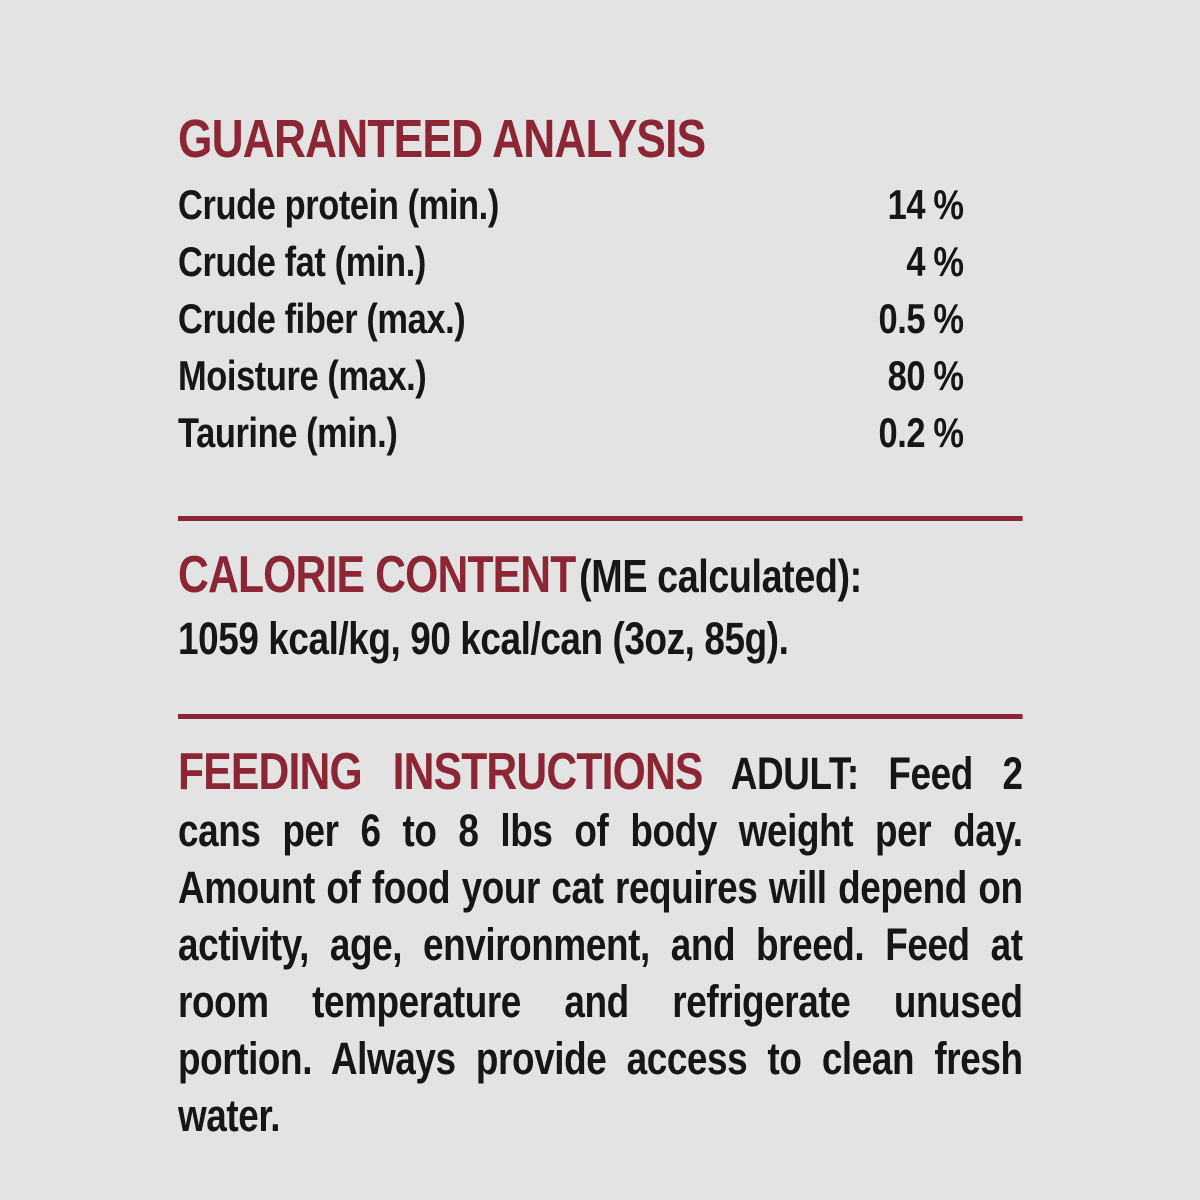  I want to click on analysis-row-value: 80, so click(906, 375).